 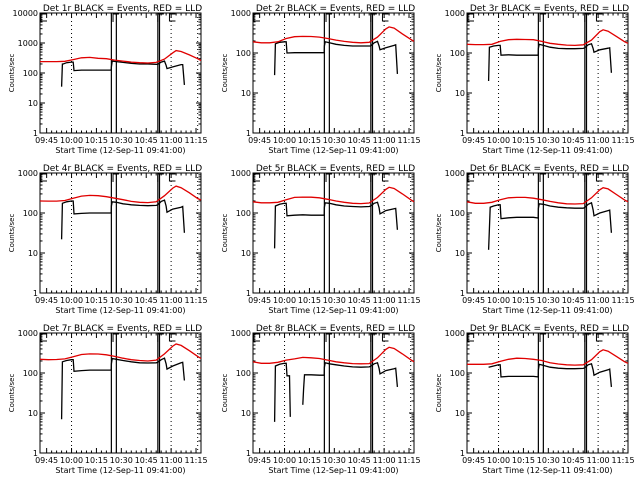 I want to click on panel-title: Det 7r BLACK = Events, RED = LLD, so click(x=122, y=329).